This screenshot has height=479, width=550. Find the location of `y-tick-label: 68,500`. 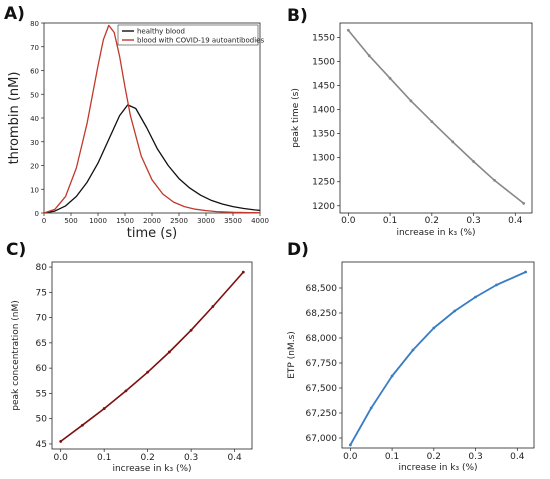

y-tick-label: 68,500 is located at coordinates (322, 289).